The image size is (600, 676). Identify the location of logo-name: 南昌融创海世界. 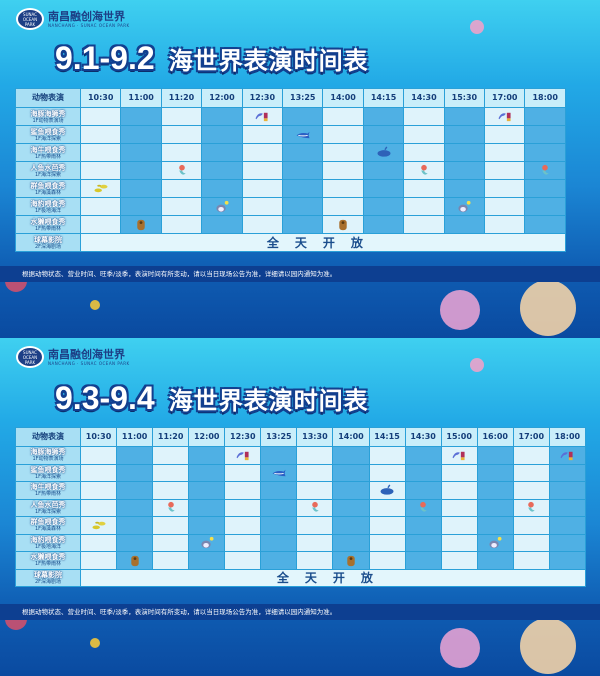
(86, 354).